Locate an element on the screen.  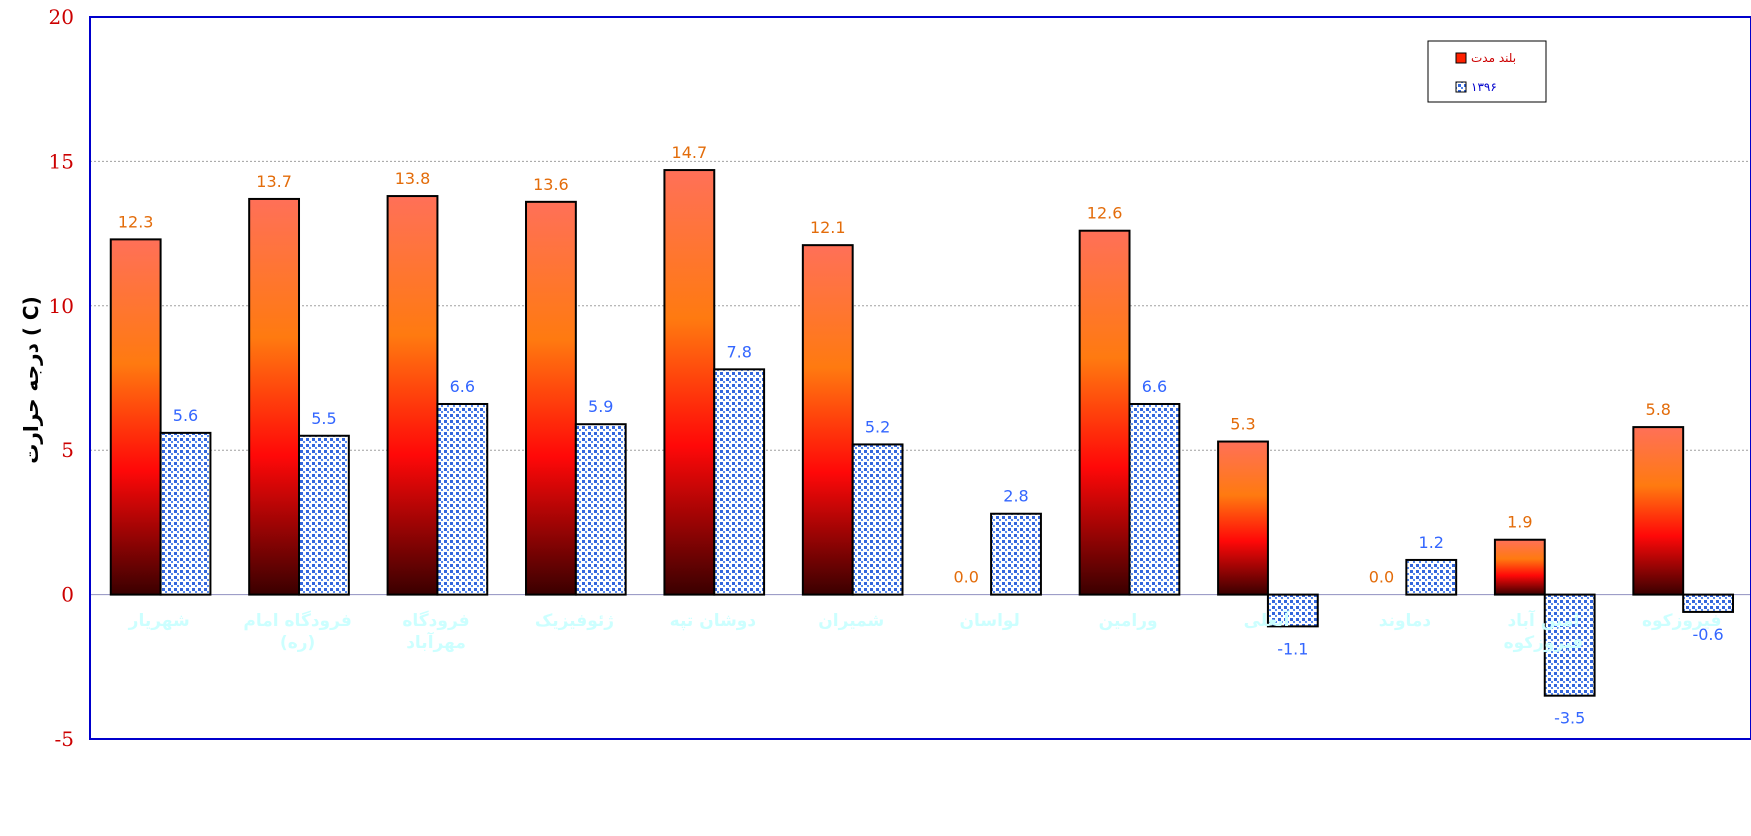
data-label-1396: 2.8 is located at coordinates (1015, 496).